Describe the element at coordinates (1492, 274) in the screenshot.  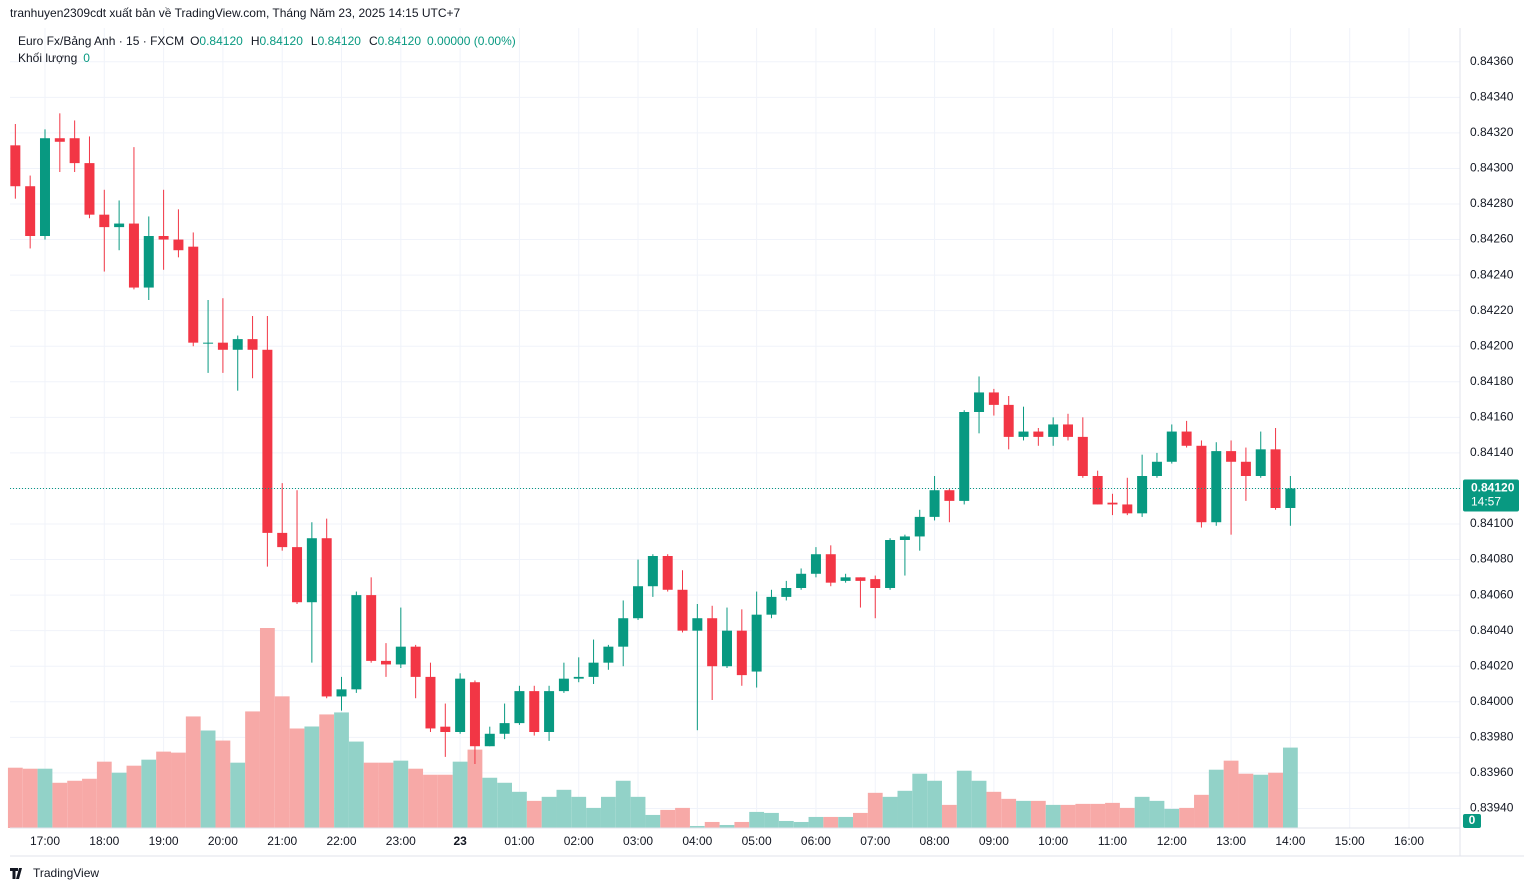
I see `y-tick-label: 0.84240` at that location.